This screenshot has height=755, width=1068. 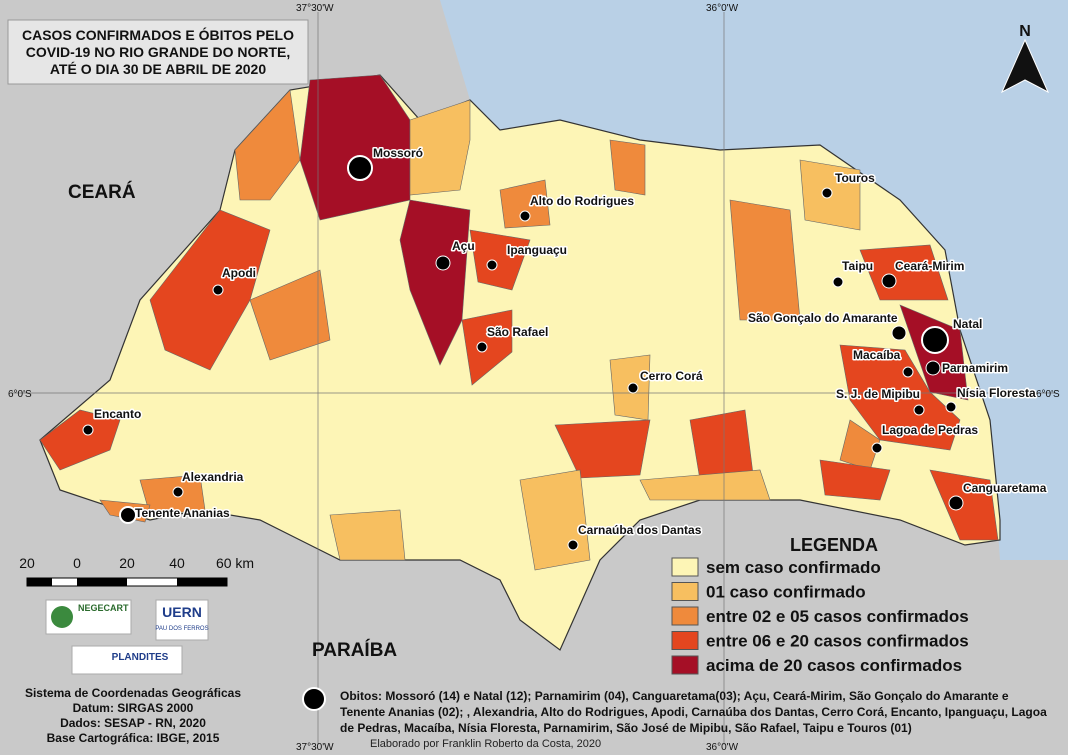 I want to click on city-label: Canguaretama, so click(x=1005, y=488).